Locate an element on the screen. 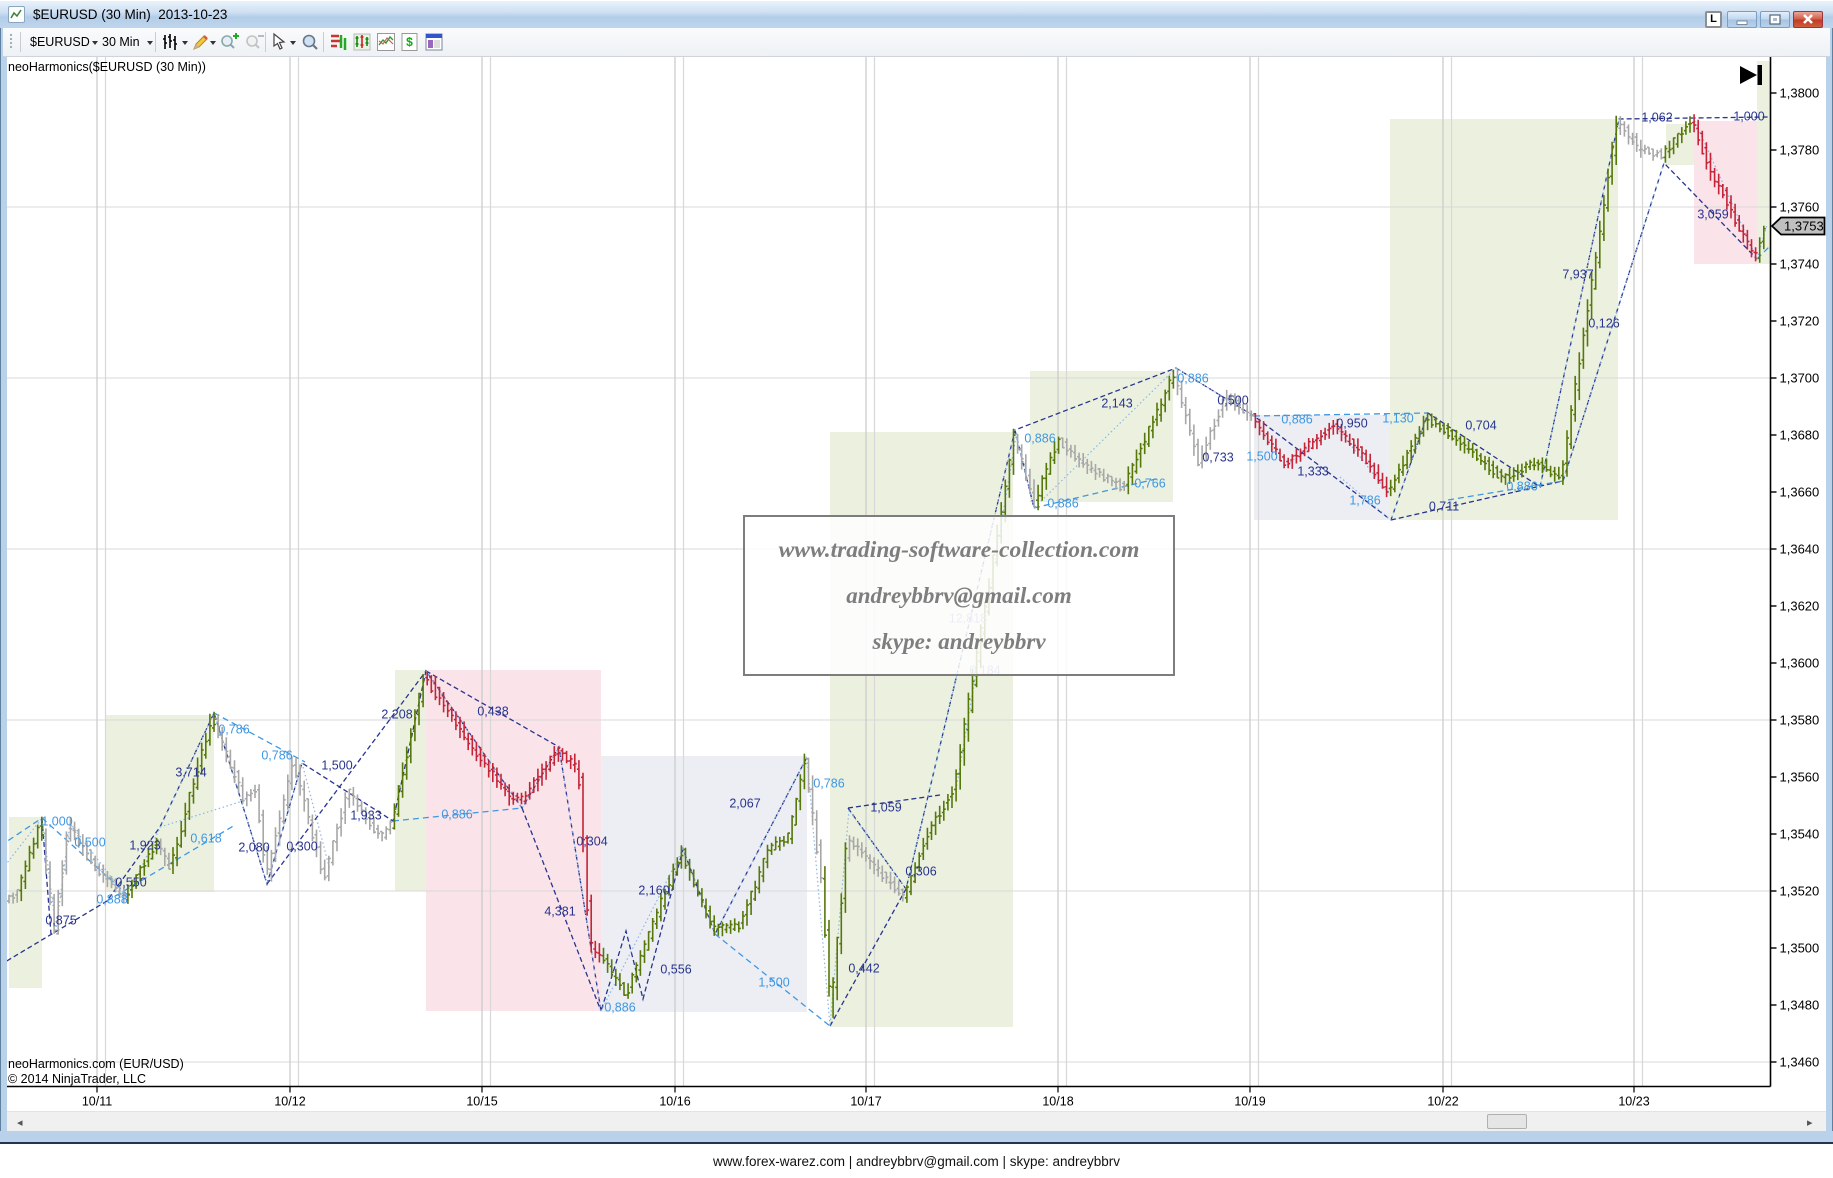  svg-text: 10/15 is located at coordinates (481, 1102).